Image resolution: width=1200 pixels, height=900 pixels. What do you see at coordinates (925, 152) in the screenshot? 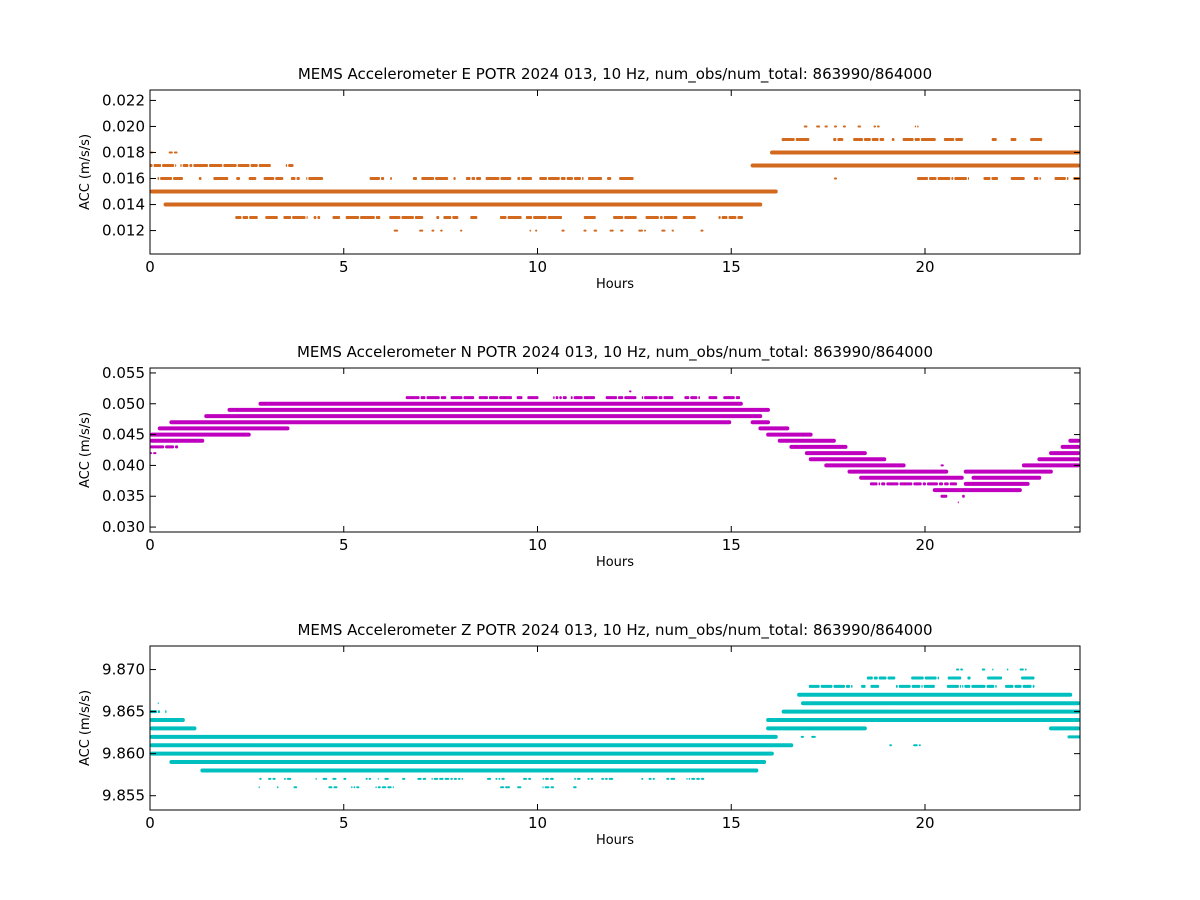
I see `data-band band-0.018-seg-1` at bounding box center [925, 152].